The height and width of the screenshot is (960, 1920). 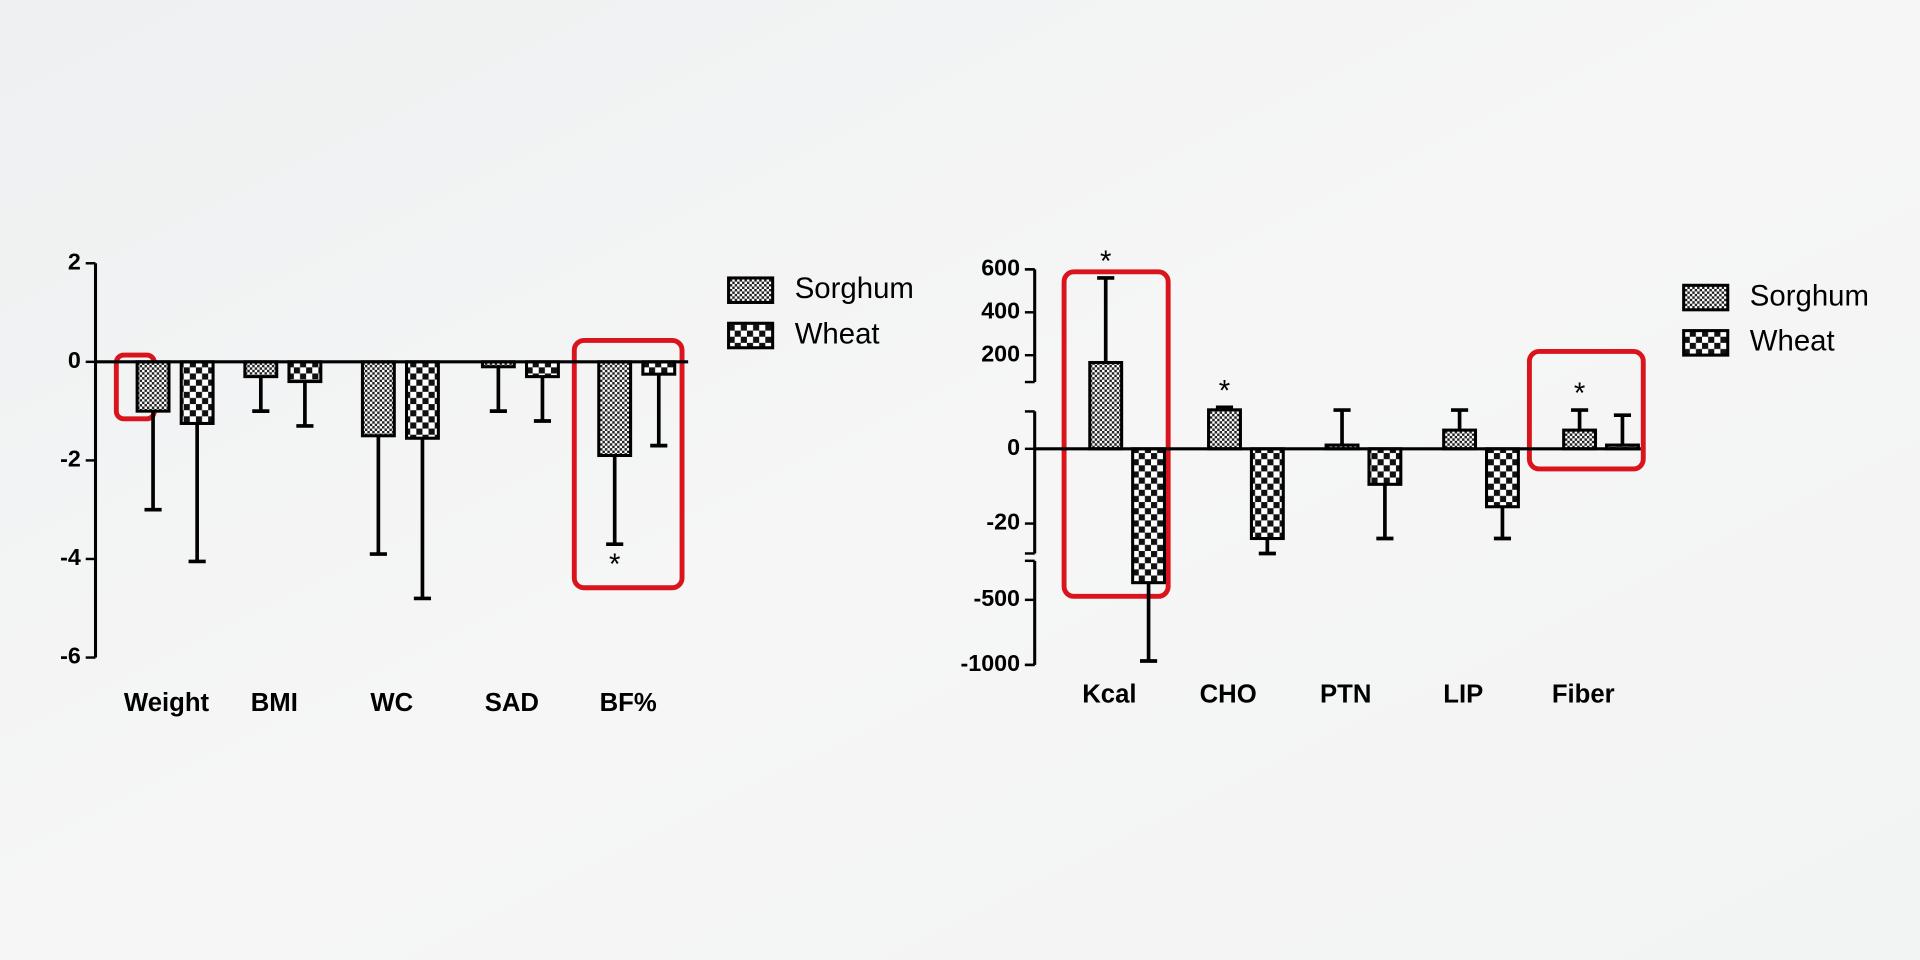 I want to click on x-category-label: SAD, so click(x=512, y=703).